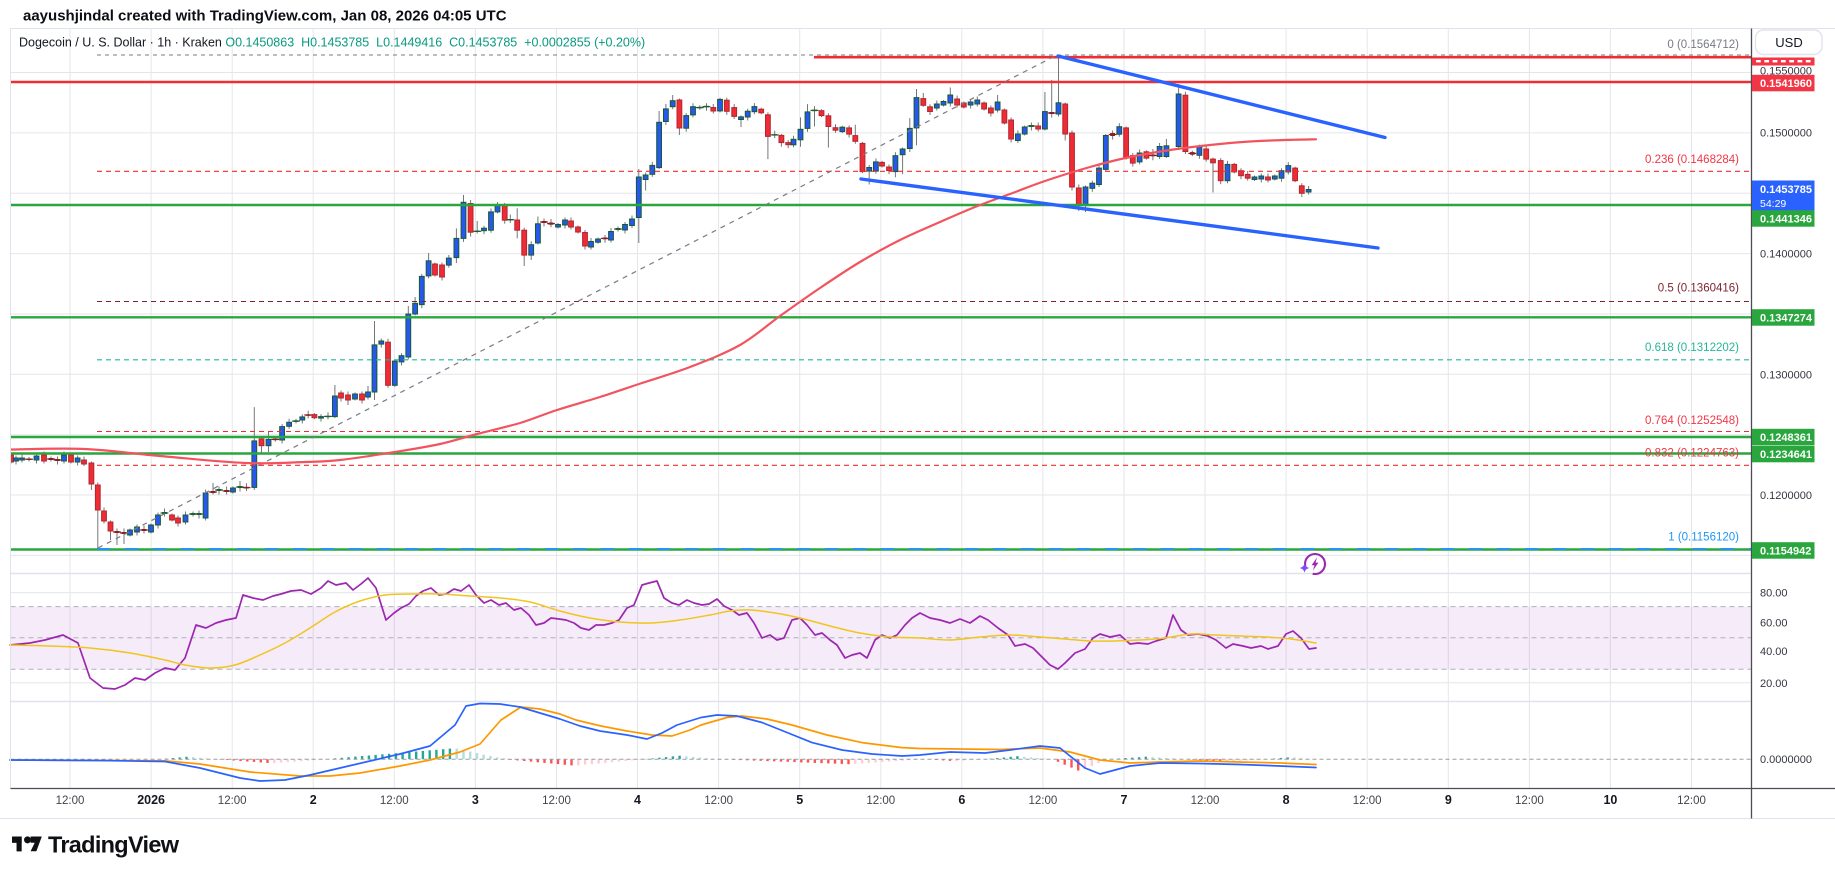  Describe the element at coordinates (1786, 455) in the screenshot. I see `svg-text: 0.1234641` at that location.